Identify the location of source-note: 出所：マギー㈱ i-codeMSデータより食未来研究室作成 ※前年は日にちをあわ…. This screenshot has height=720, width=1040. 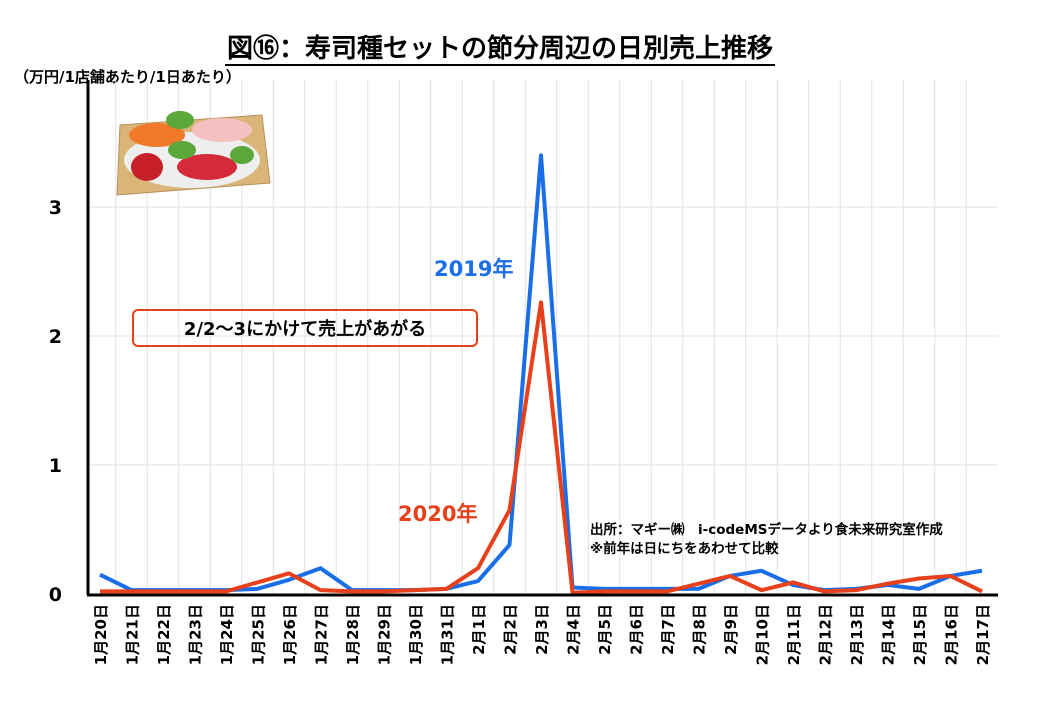
(766, 540).